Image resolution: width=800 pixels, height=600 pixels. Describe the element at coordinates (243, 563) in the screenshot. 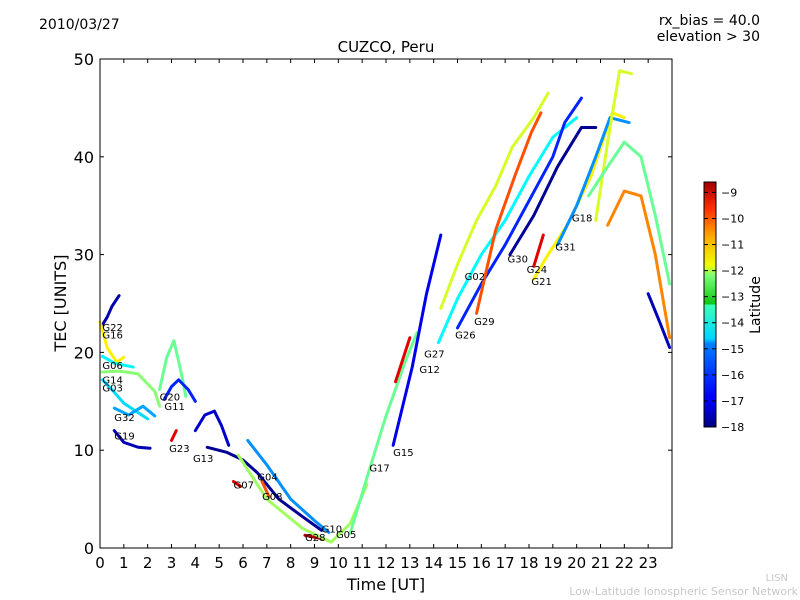

I see `x-tick-label: 6` at that location.